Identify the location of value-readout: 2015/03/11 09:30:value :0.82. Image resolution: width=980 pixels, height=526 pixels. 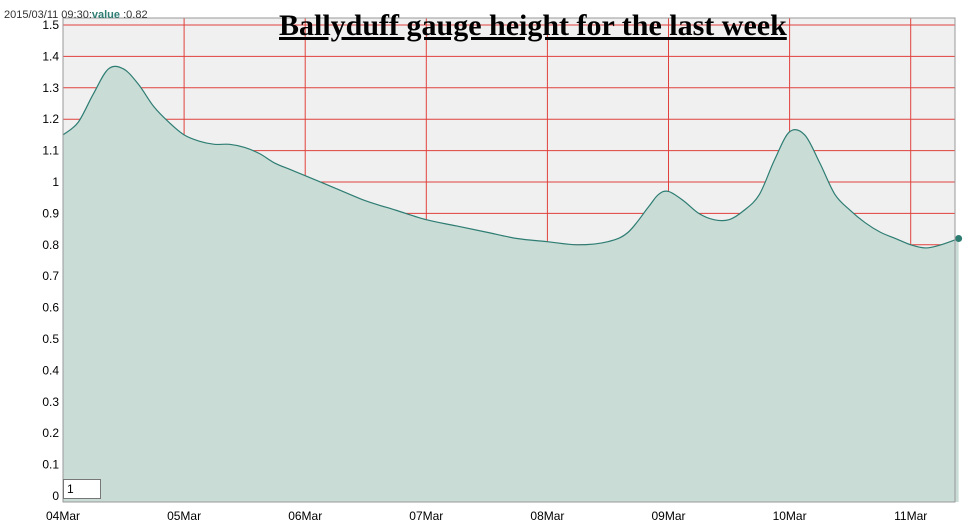
(76, 15).